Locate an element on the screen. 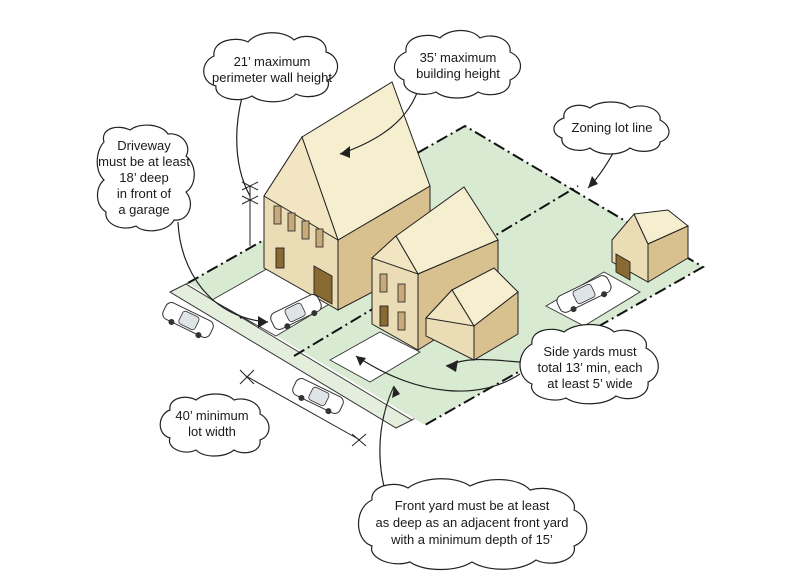 The image size is (800, 580). driveway-line-4: in front of is located at coordinates (144, 193).